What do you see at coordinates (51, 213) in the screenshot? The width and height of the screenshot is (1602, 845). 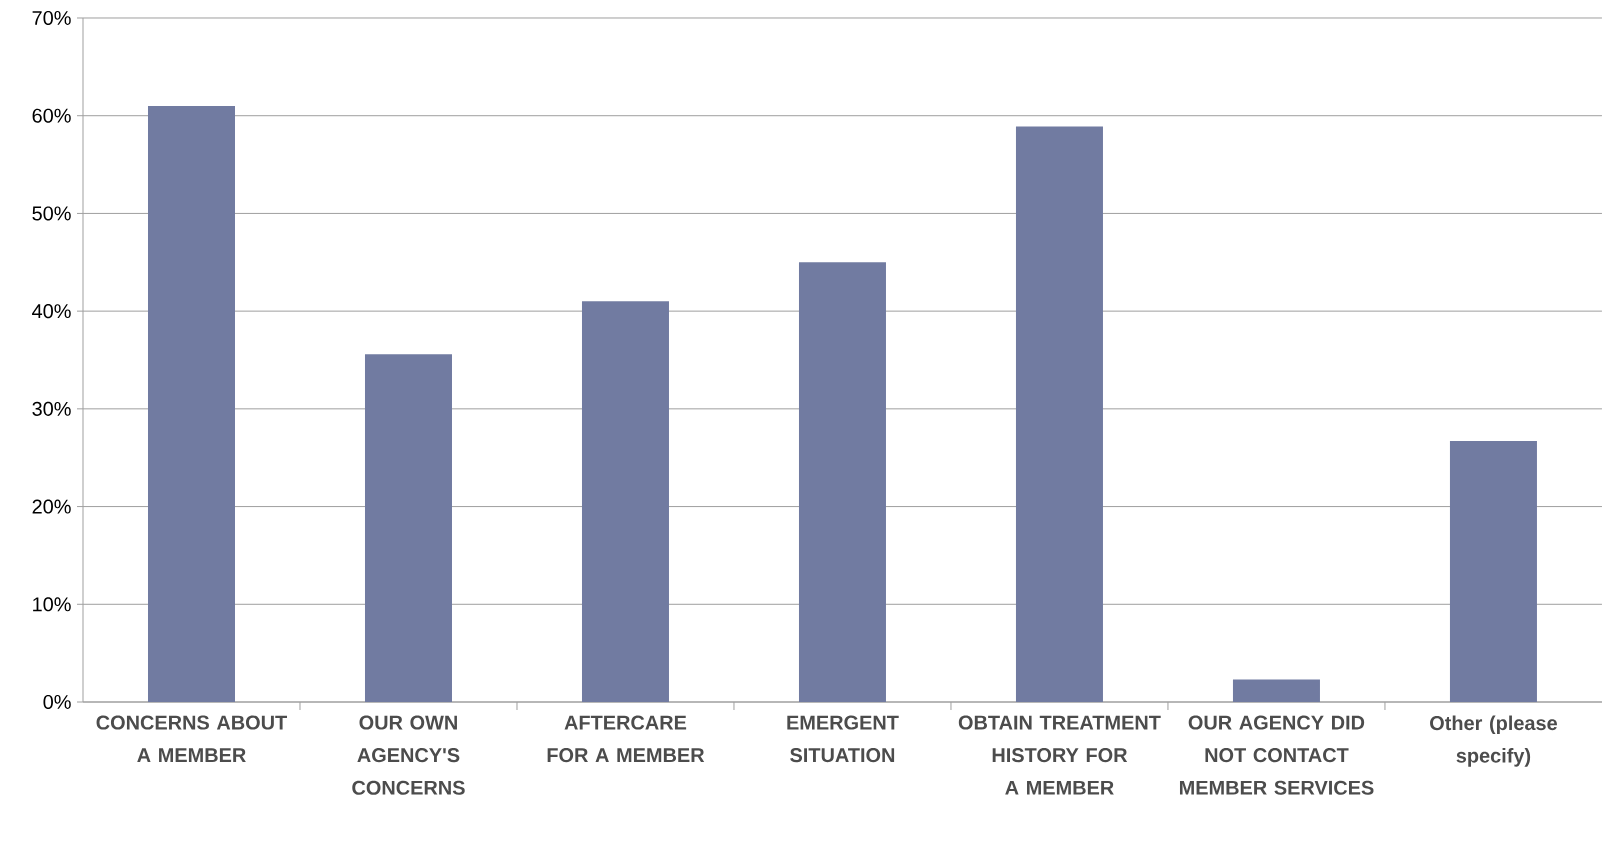 I see `y-tick-label: 50%` at bounding box center [51, 213].